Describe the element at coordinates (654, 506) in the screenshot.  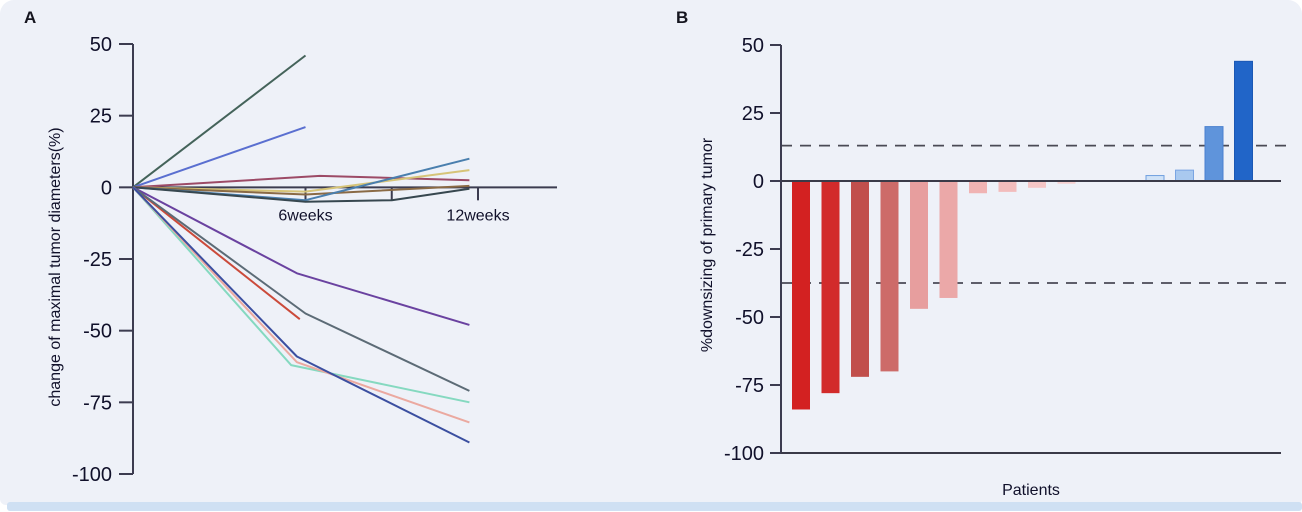
I see `bottom-accent-strip` at that location.